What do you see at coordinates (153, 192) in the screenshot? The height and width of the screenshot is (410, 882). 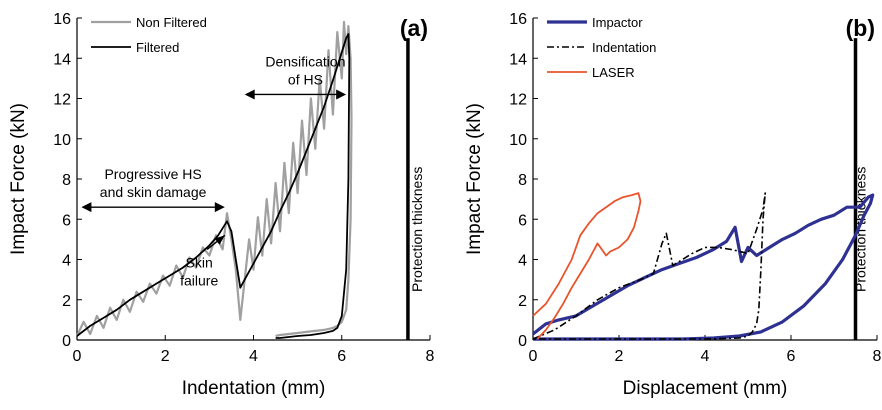 I see `annotation-text: and skin damage` at bounding box center [153, 192].